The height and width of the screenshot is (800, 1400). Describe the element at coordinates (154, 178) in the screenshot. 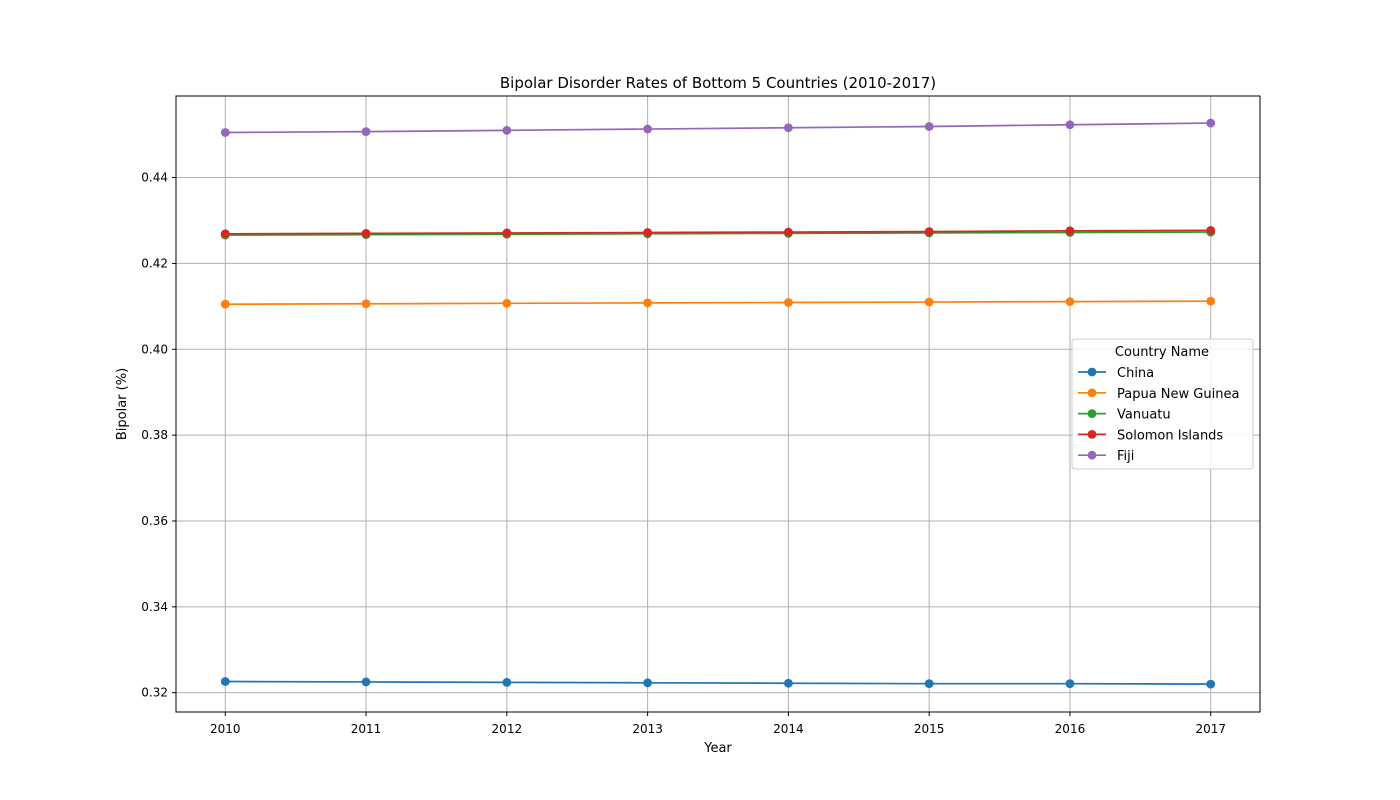

I see `y-tick-label: 0.44` at that location.